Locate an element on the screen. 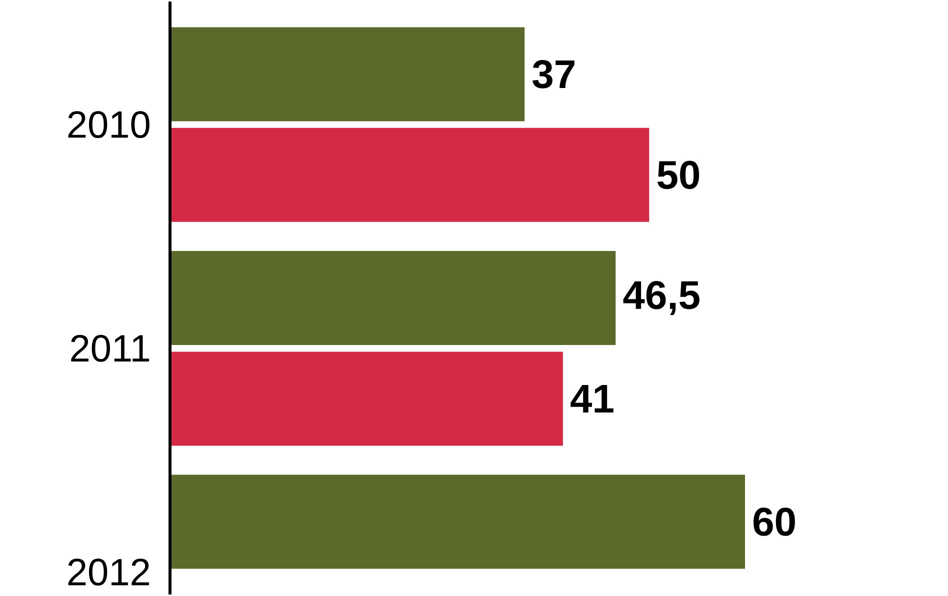 The width and height of the screenshot is (948, 596). data-label: 46,5 is located at coordinates (661, 298).